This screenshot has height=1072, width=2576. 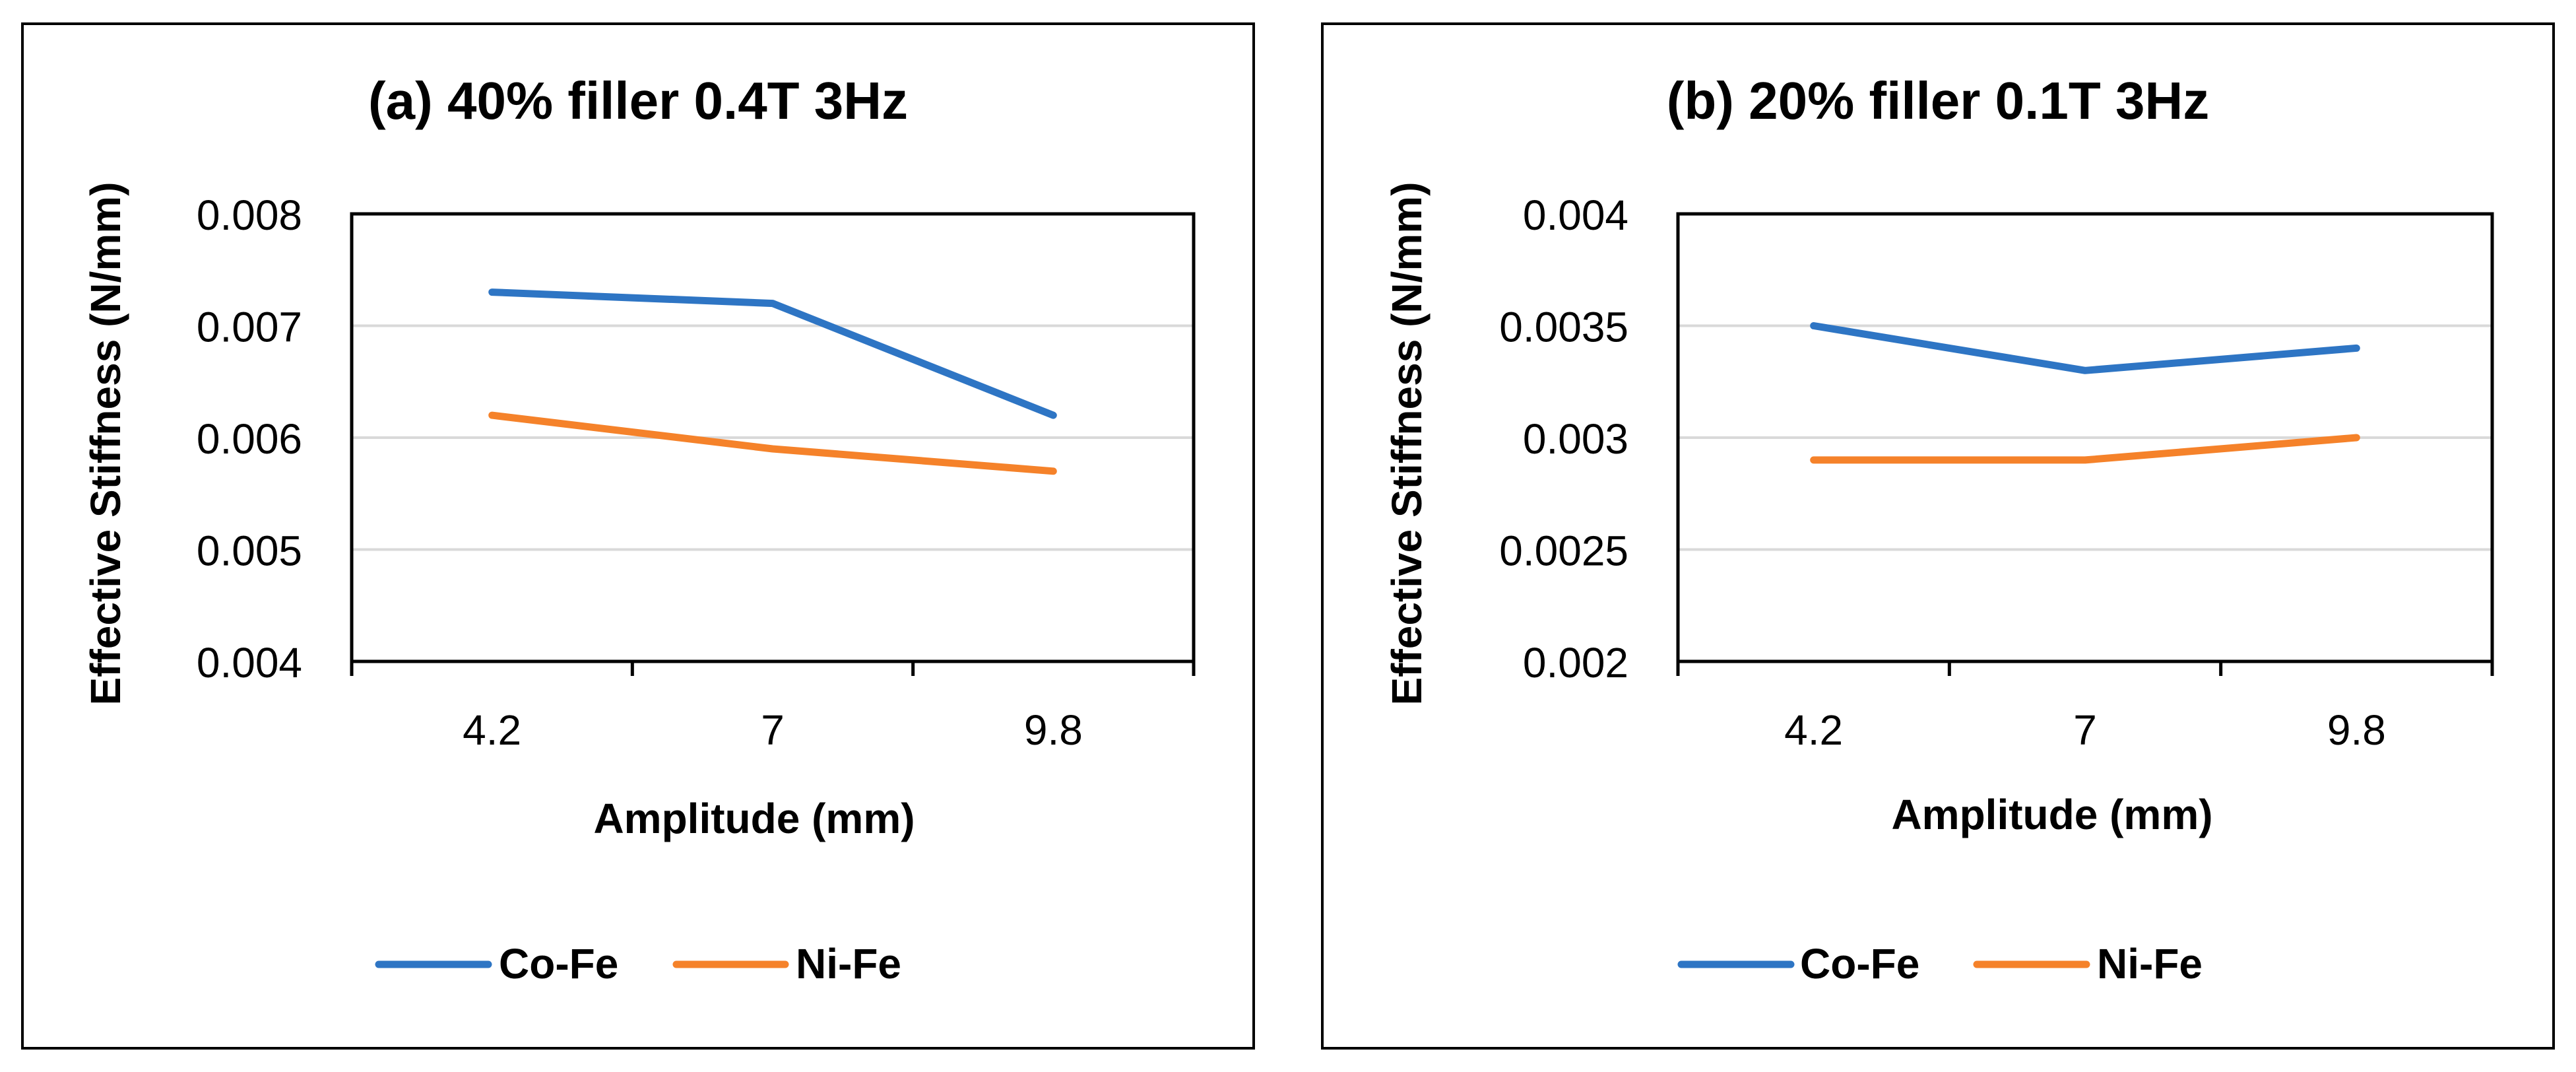 I want to click on y-tick-label: 0.008, so click(x=249, y=215).